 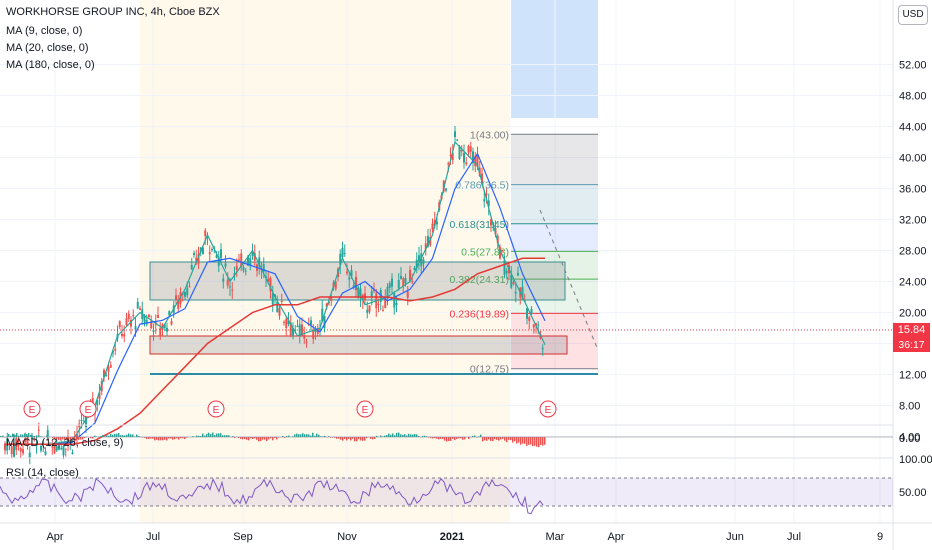 I want to click on rsi-label: RSI (14, close), so click(x=42, y=473).